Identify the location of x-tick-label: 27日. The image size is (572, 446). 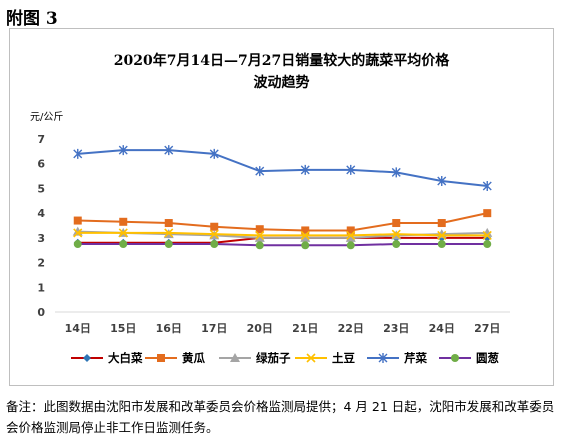
(487, 328).